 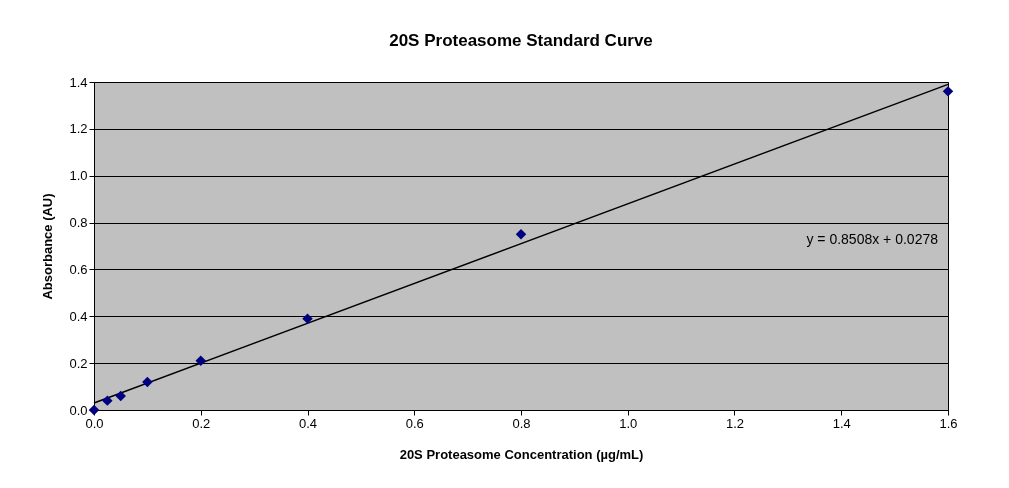 I want to click on chart-title: 20S Proteasome Standard Curve, so click(x=521, y=40).